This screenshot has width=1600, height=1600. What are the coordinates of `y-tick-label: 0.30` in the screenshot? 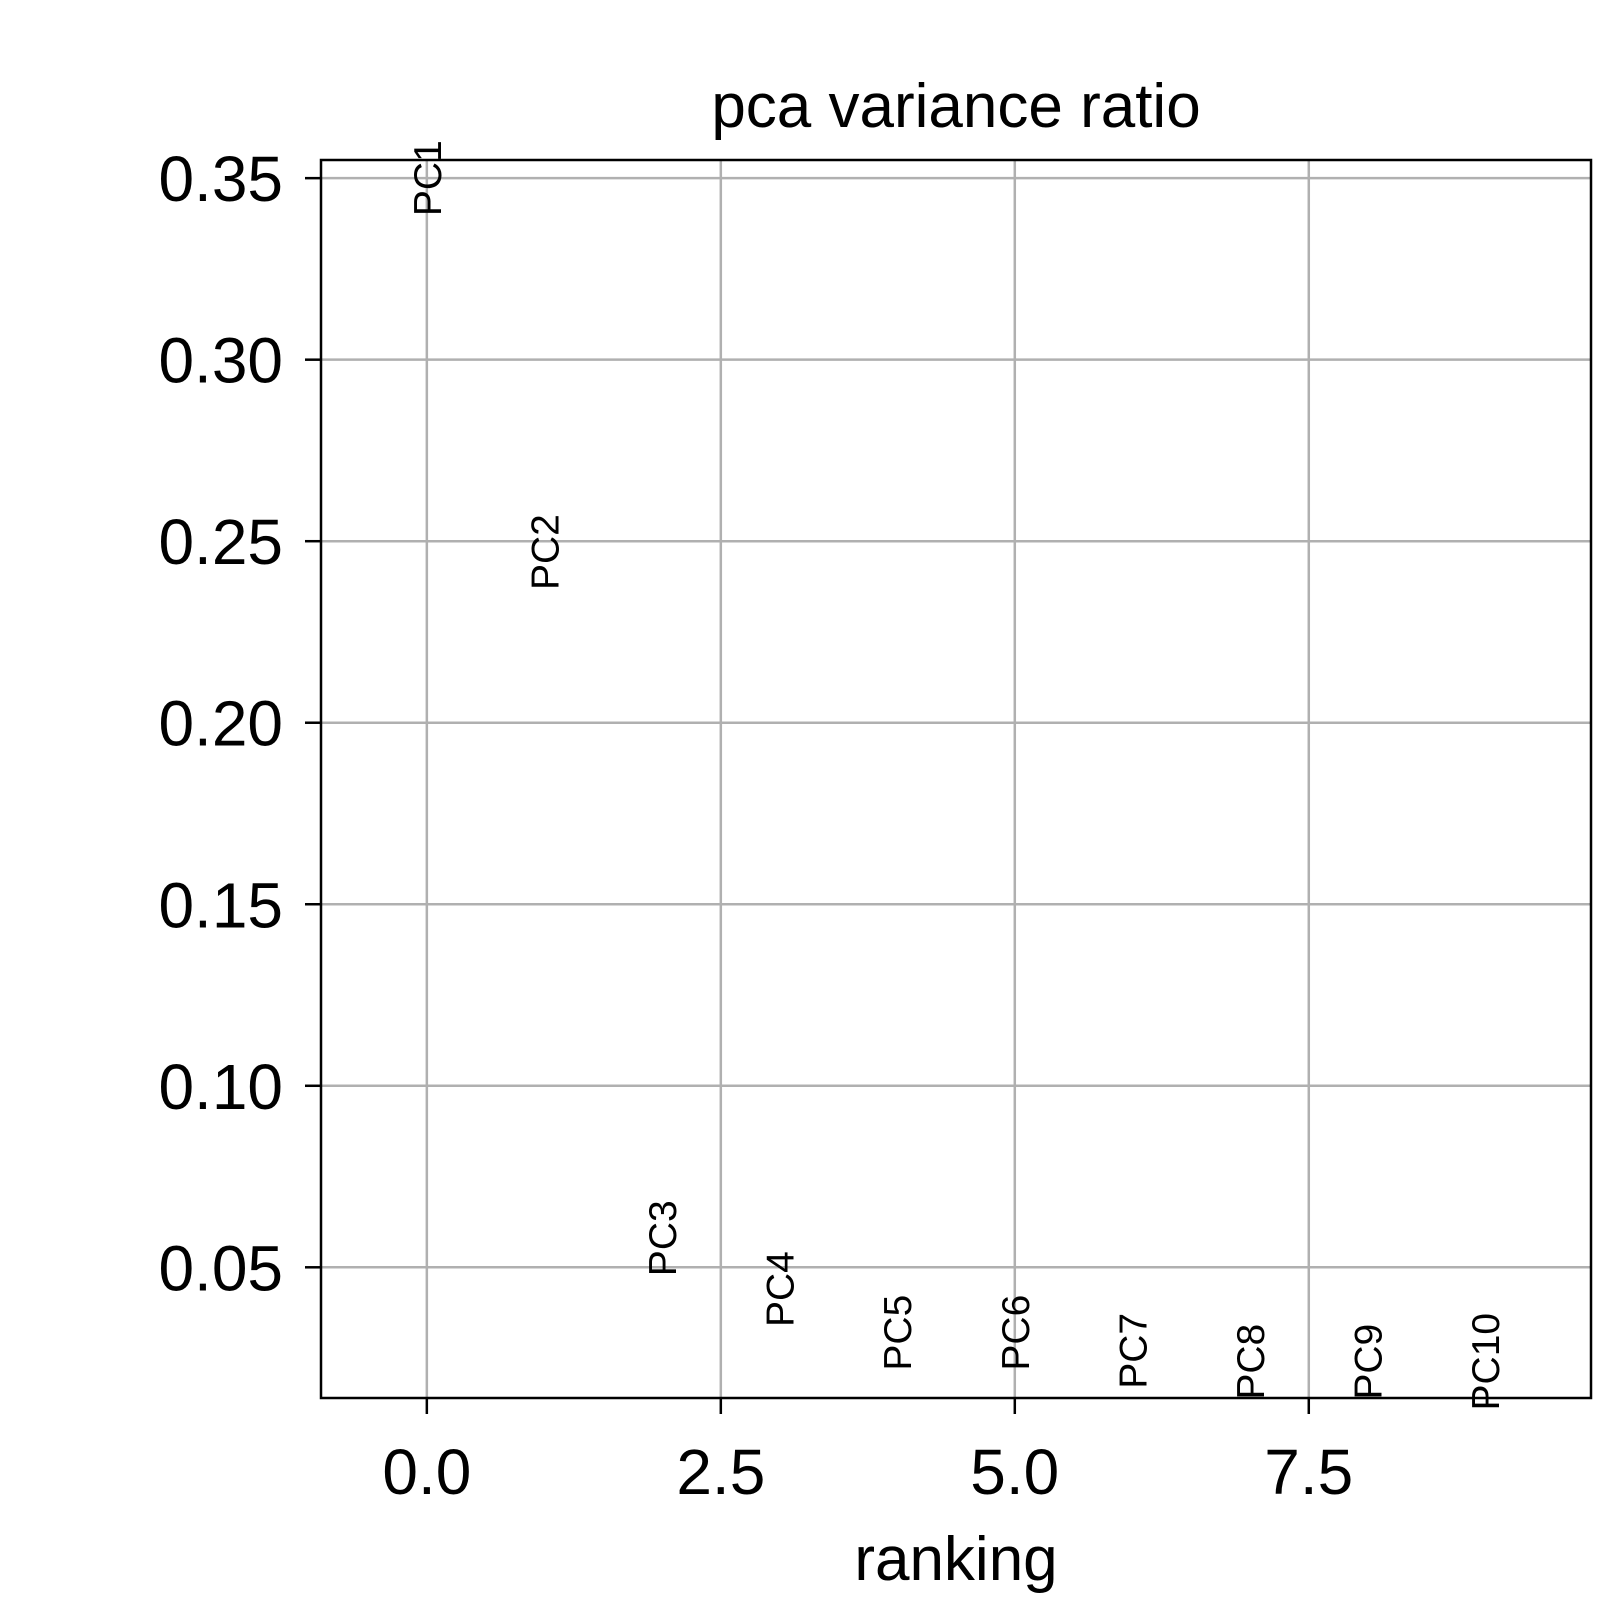 It's located at (220, 361).